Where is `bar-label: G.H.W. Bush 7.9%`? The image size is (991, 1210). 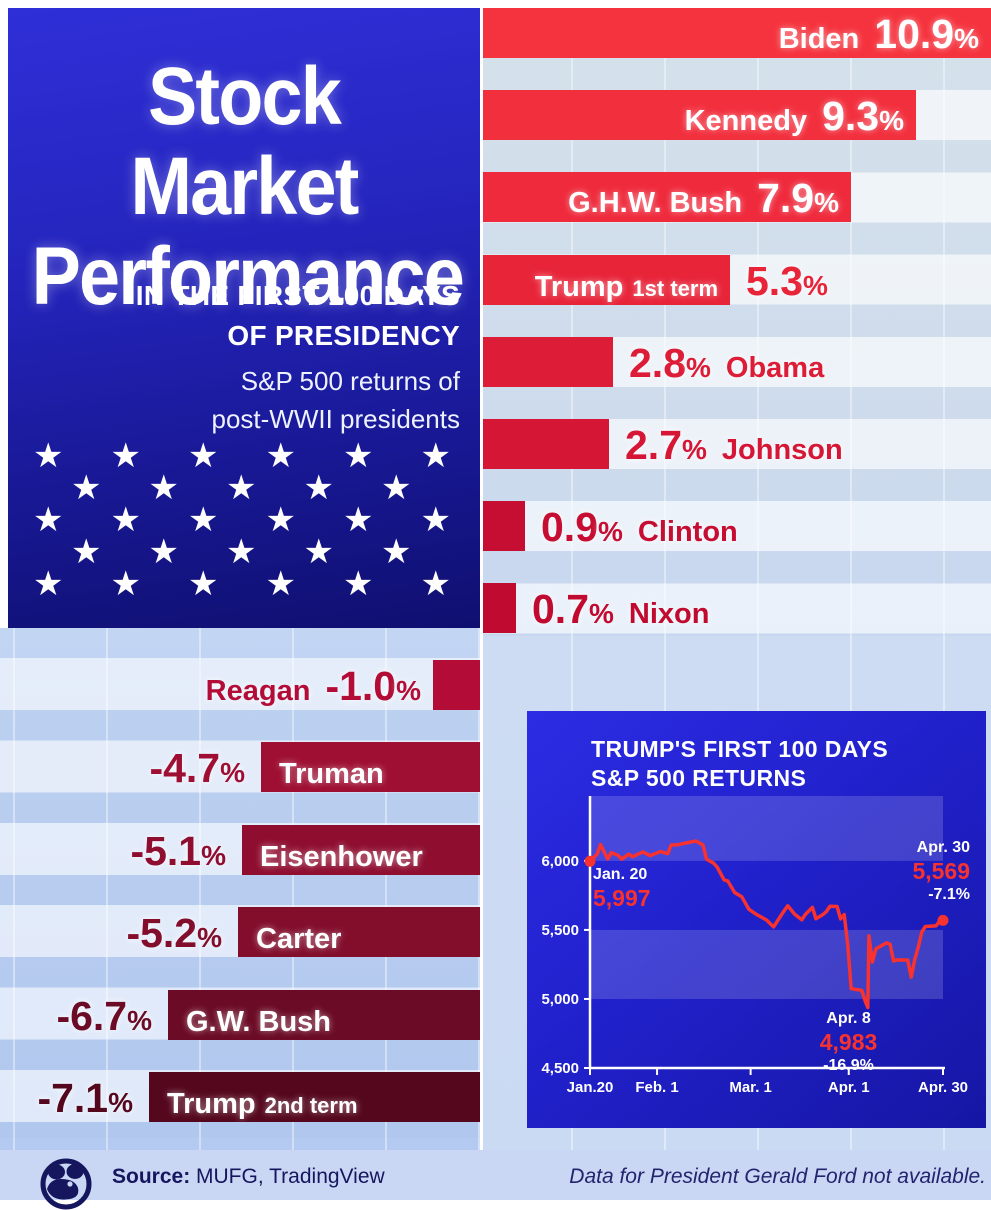
bar-label: G.H.W. Bush 7.9% is located at coordinates (703, 198).